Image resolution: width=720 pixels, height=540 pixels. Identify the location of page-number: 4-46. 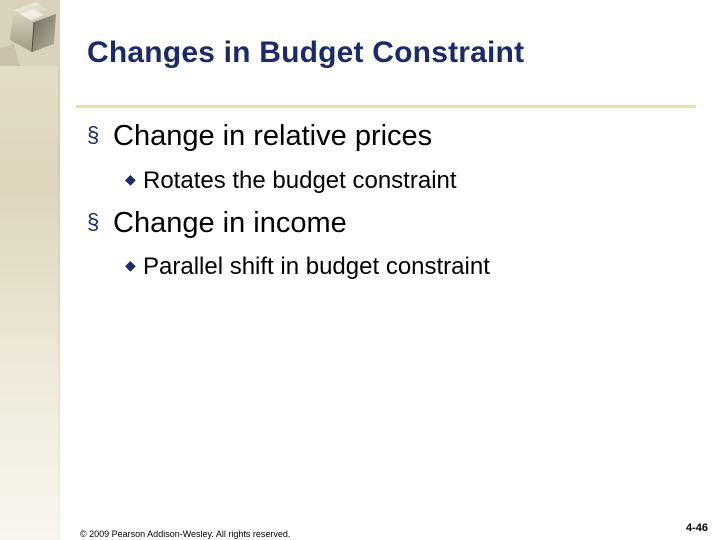
(696, 528).